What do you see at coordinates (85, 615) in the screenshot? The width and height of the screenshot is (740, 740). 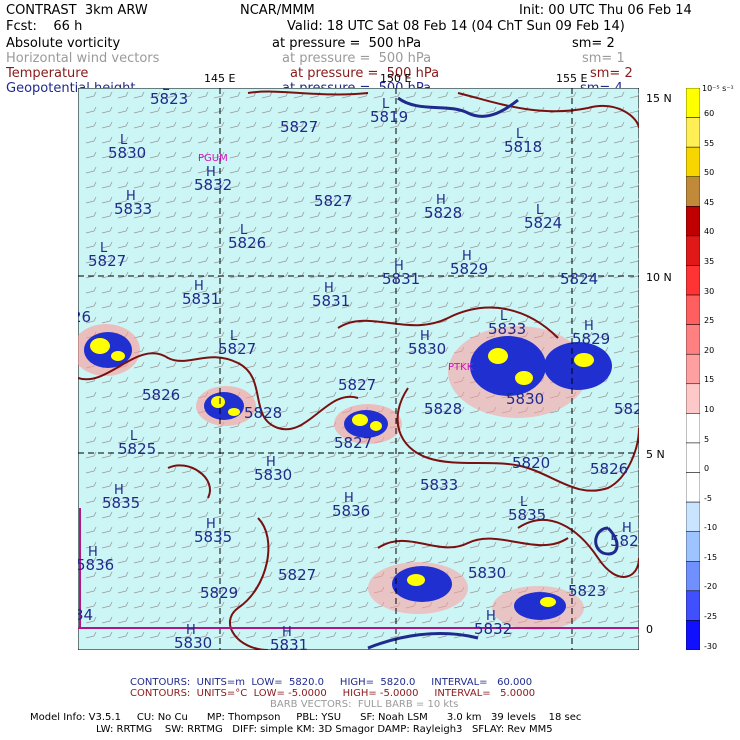 I see `height-value-label: 34` at bounding box center [85, 615].